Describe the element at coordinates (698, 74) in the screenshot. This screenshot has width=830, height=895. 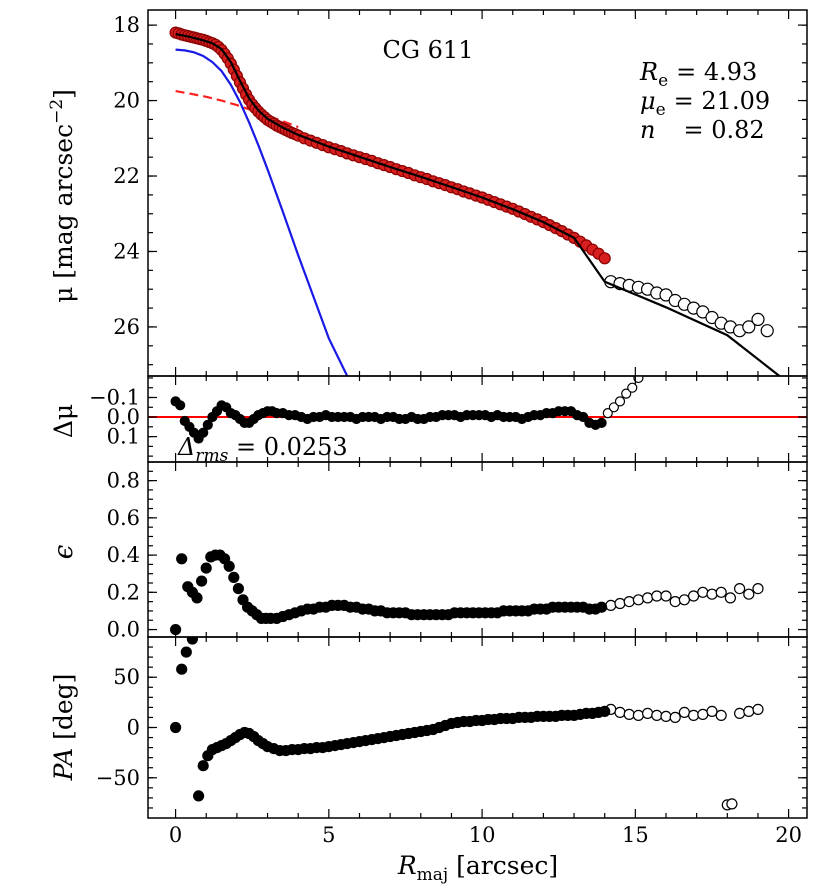
I see `param-re: Re = 4.93` at that location.